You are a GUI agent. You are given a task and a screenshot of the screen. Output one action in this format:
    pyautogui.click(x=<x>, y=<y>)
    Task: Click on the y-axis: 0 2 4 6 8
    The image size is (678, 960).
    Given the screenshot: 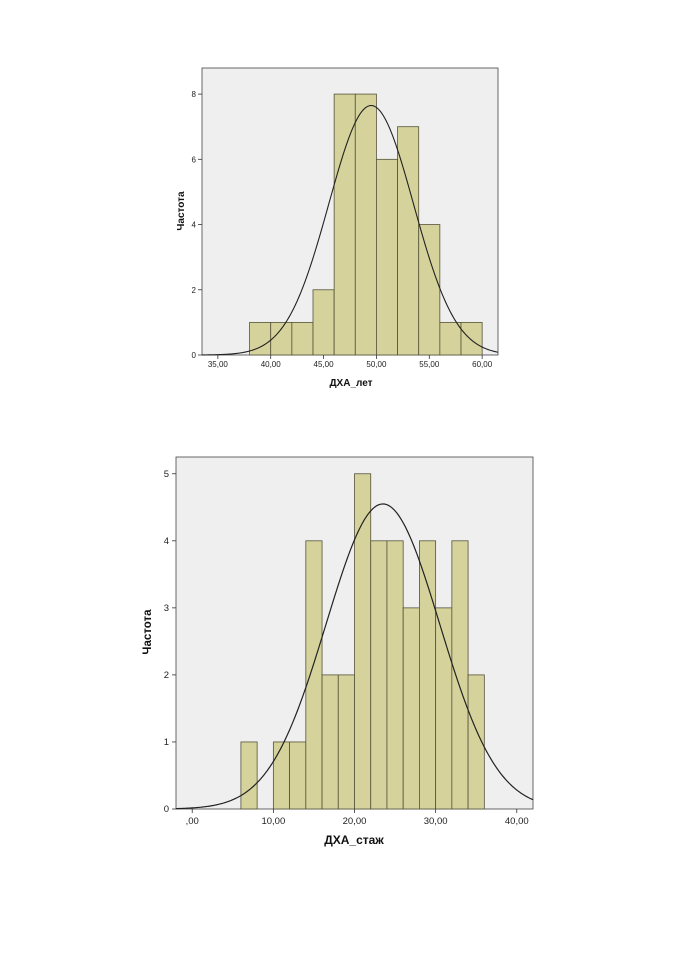 What is the action you would take?
    pyautogui.click(x=197, y=225)
    